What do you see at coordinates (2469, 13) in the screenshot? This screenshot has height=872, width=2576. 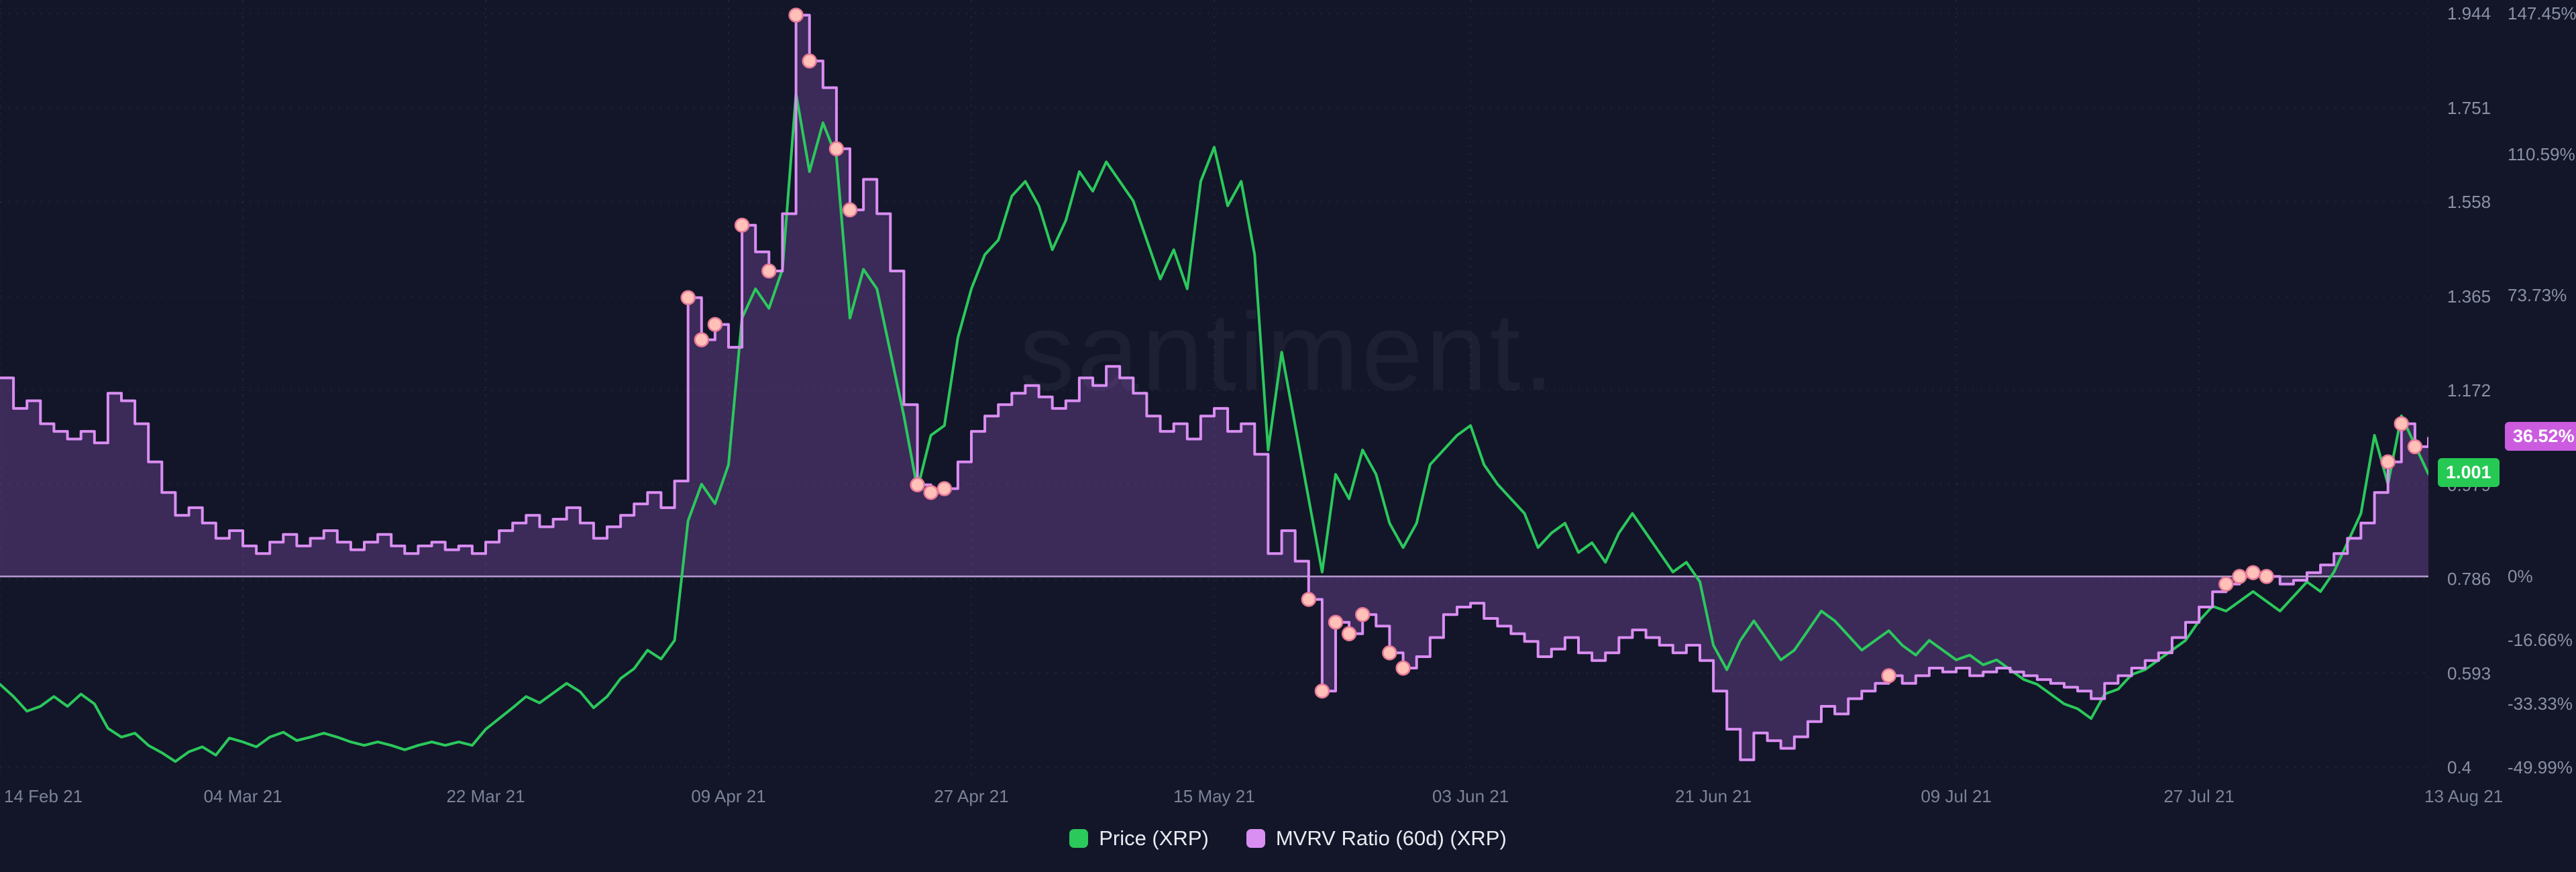 I see `price-axis-tick-label: 1.944` at bounding box center [2469, 13].